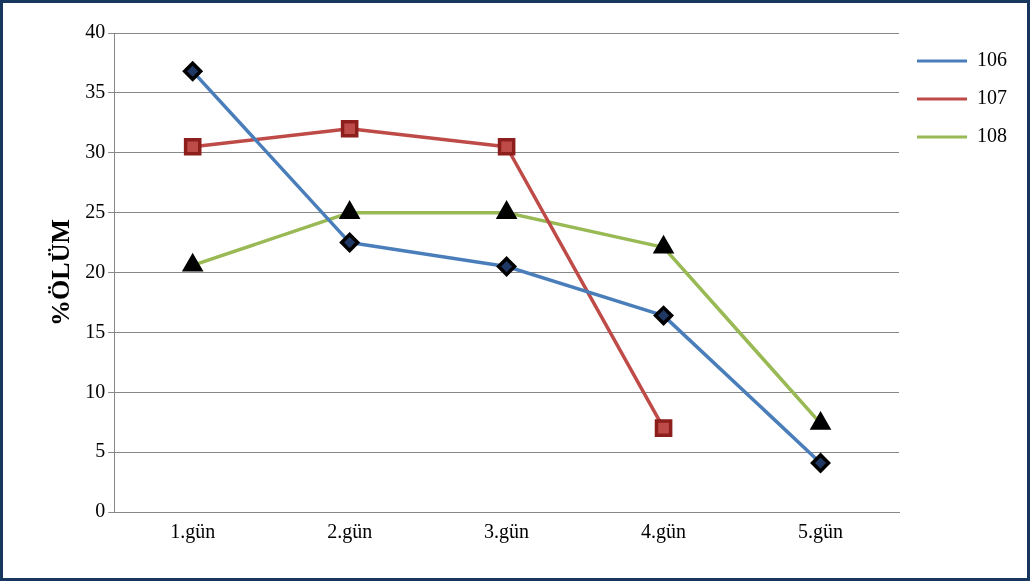 The width and height of the screenshot is (1030, 581). Describe the element at coordinates (61, 272) in the screenshot. I see `y-axis-title: %ÖLÜM` at that location.